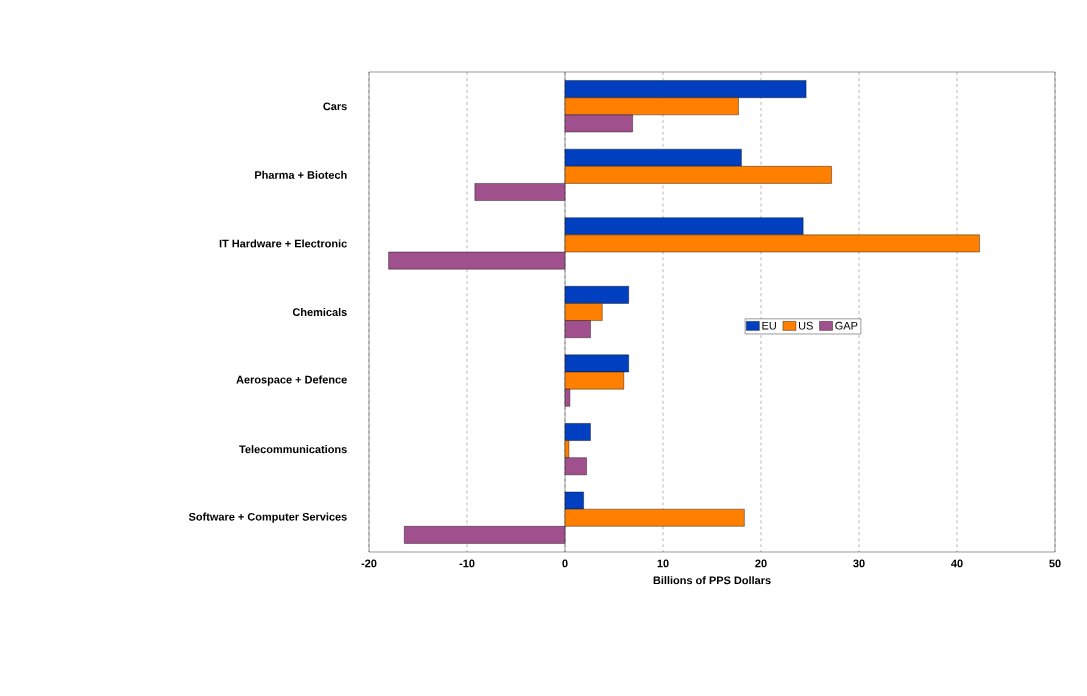 This screenshot has height=696, width=1087. What do you see at coordinates (467, 563) in the screenshot?
I see `x-tick-label: -10` at bounding box center [467, 563].